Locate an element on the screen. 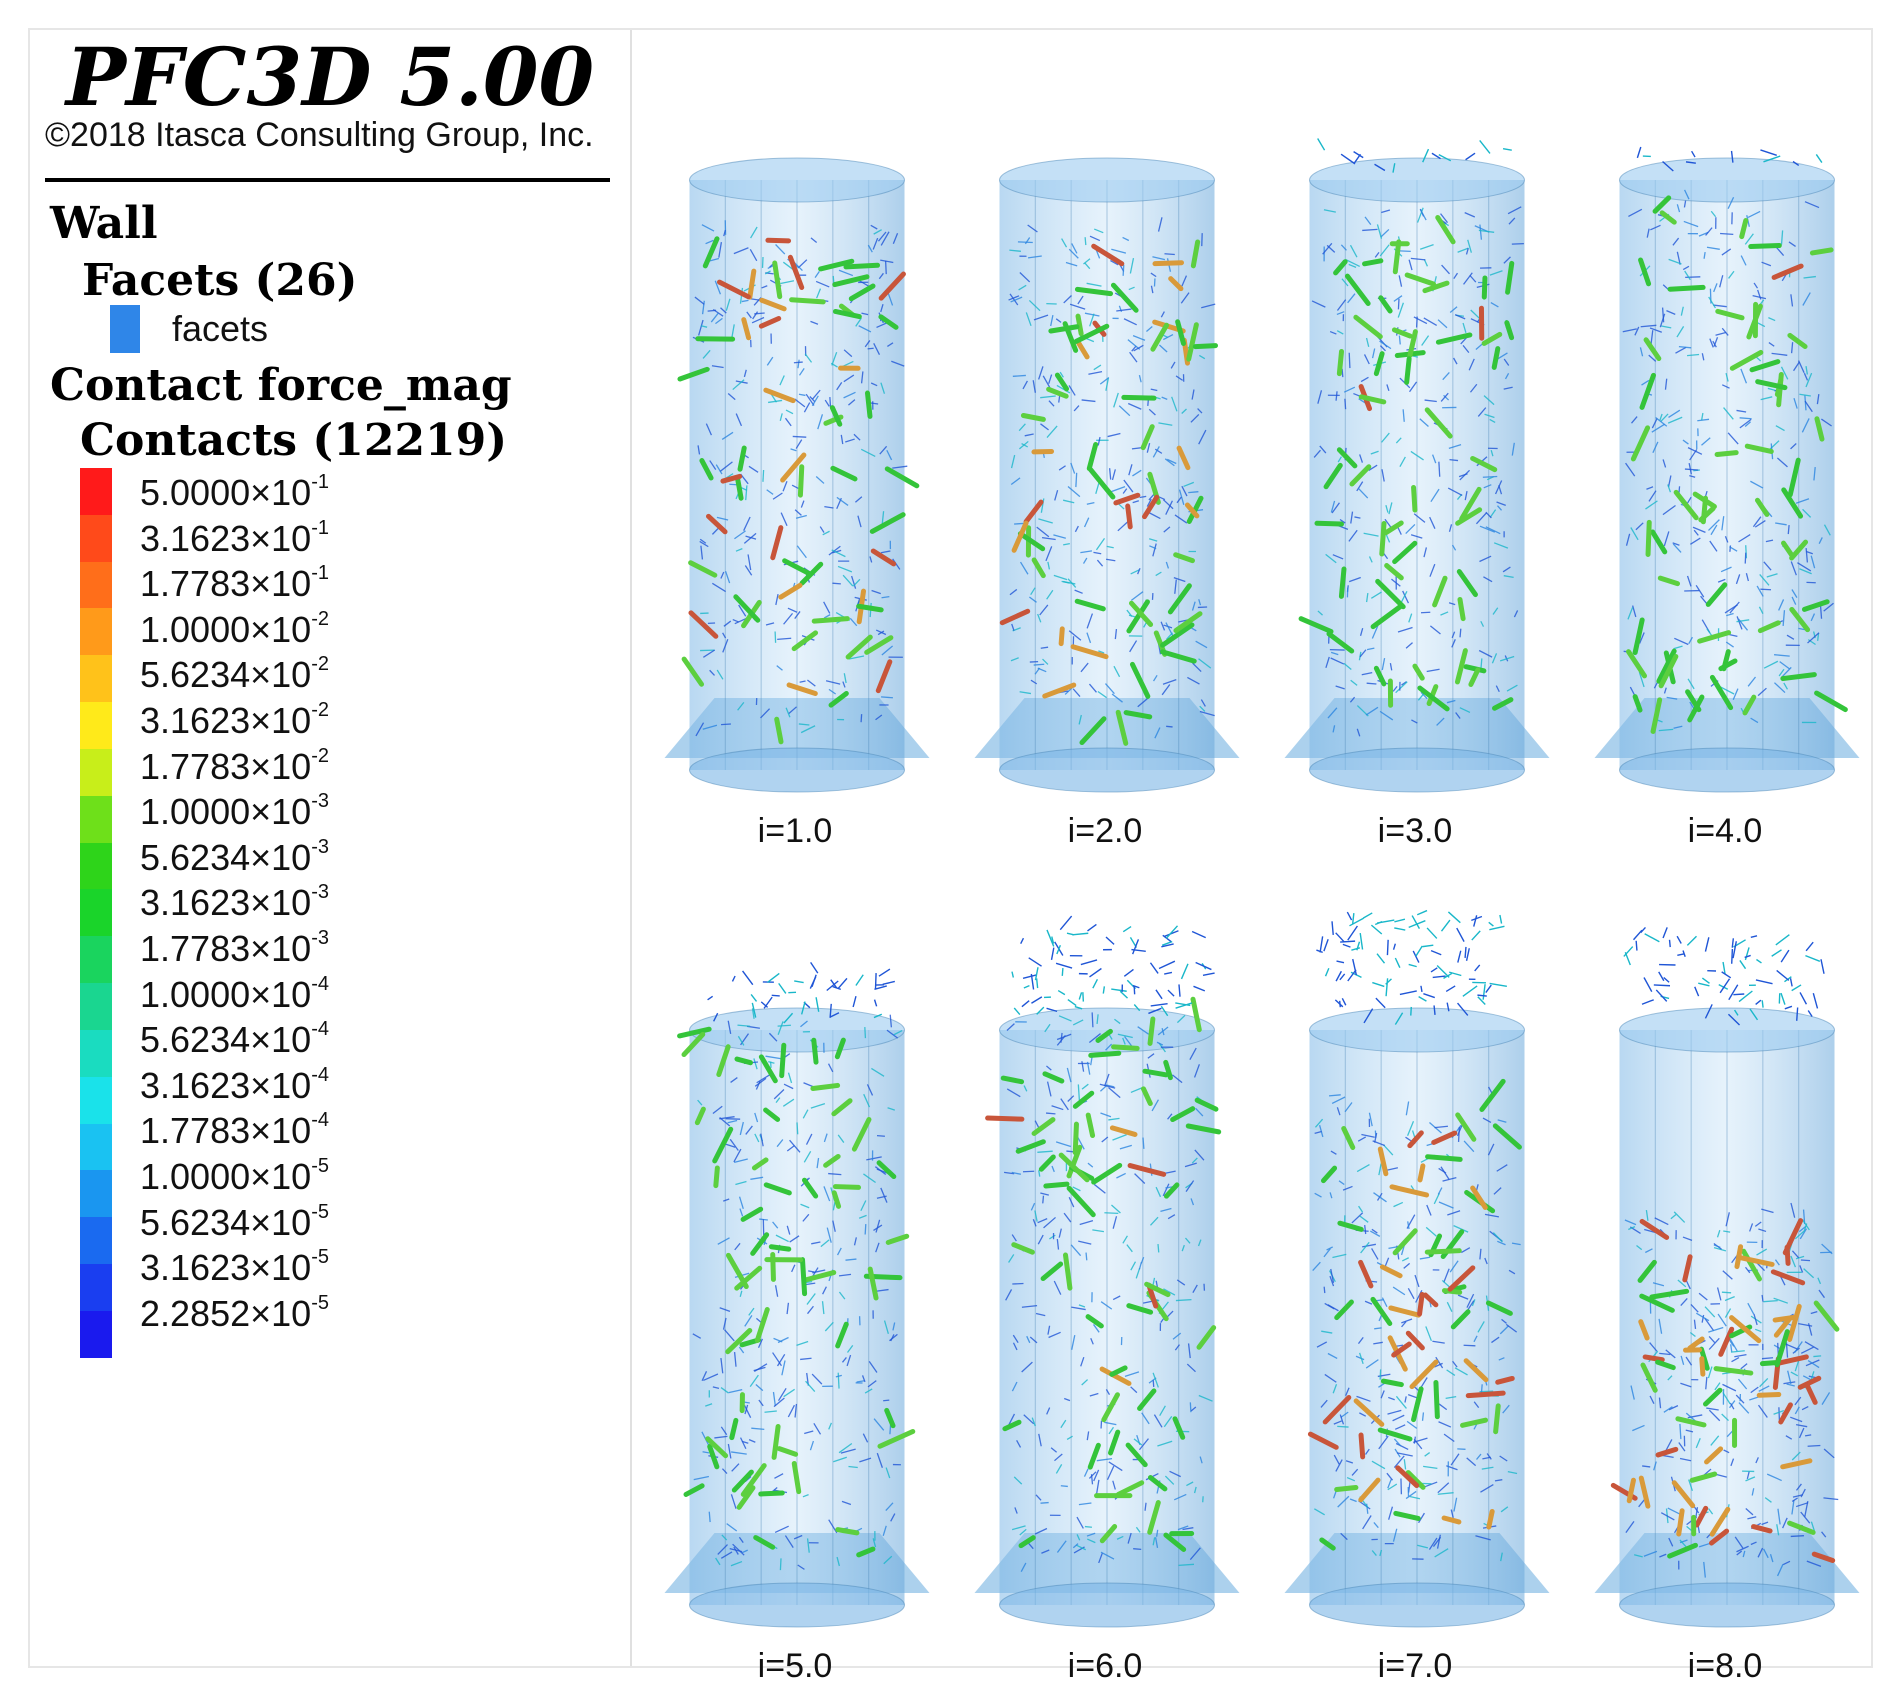  tick-exponent: -3 is located at coordinates (320, 938).